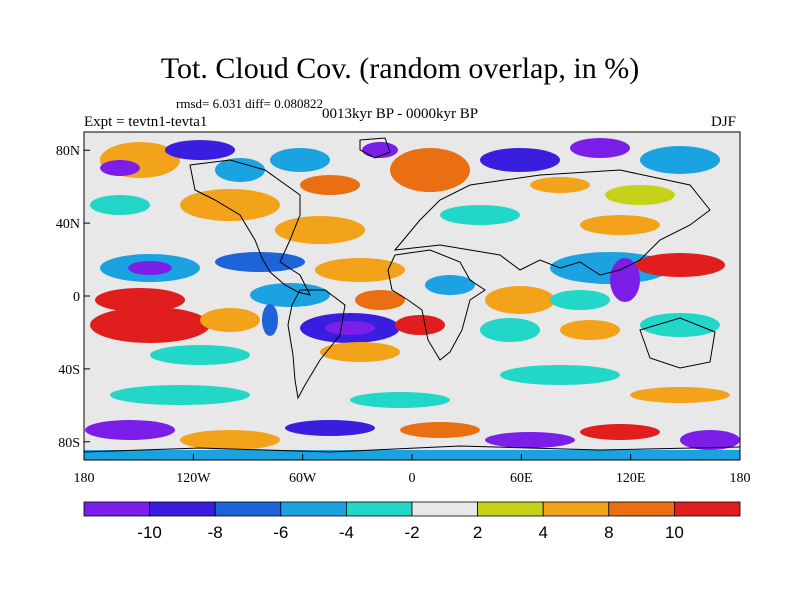 Image resolution: width=800 pixels, height=600 pixels. What do you see at coordinates (674, 532) in the screenshot?
I see `colorbar-label: 10` at bounding box center [674, 532].